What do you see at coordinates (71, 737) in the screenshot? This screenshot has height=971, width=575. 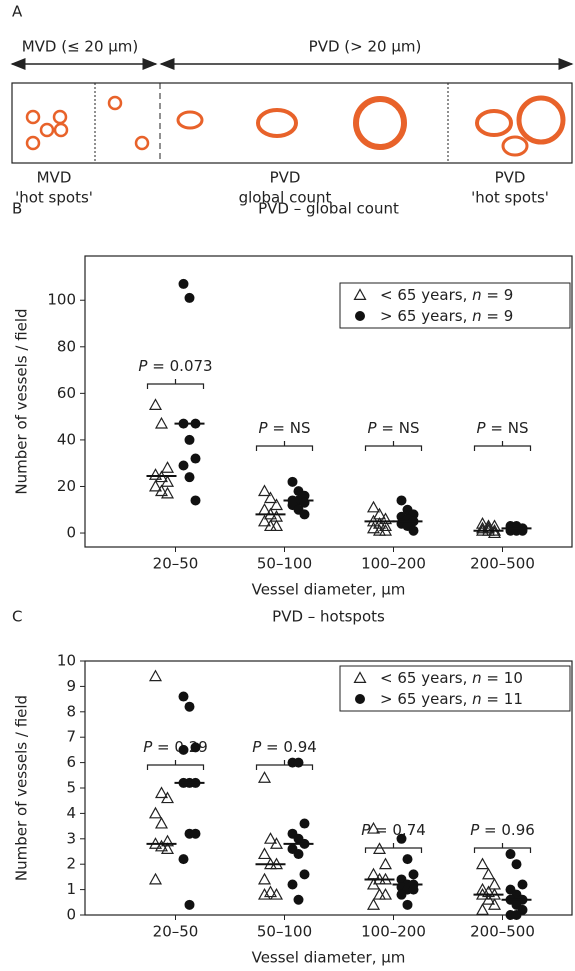 I see `y-tick-label: 7` at bounding box center [71, 737].